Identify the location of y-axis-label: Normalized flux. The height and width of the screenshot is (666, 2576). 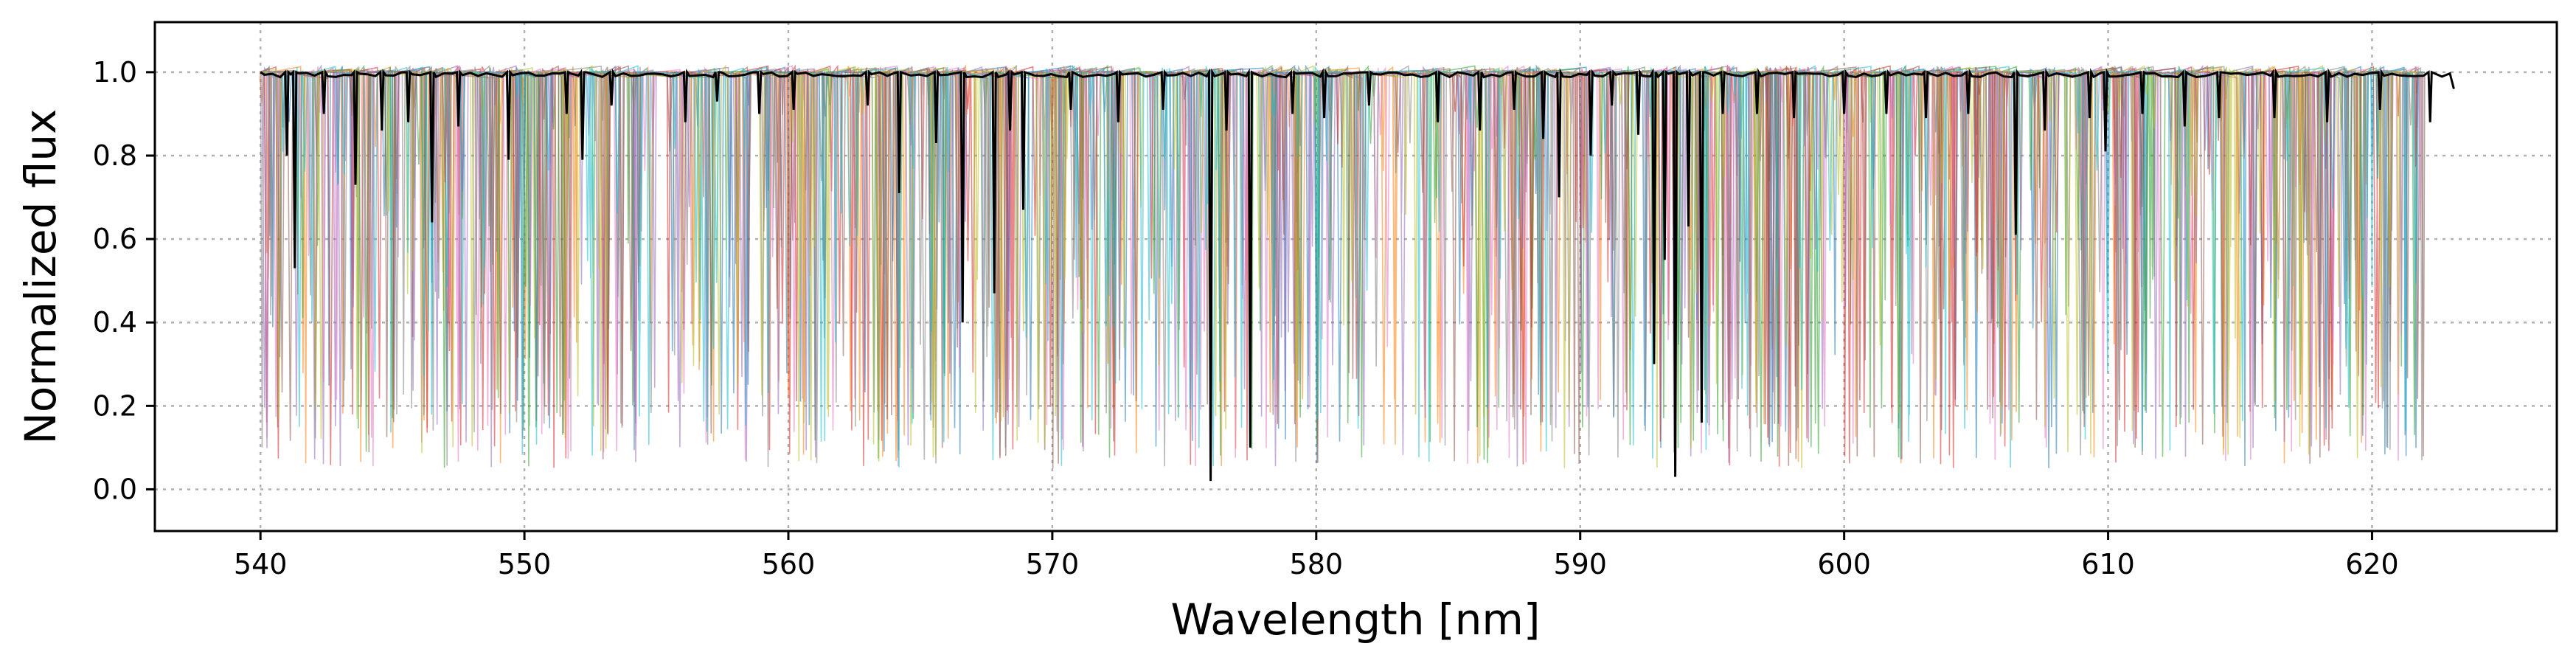
(40, 277).